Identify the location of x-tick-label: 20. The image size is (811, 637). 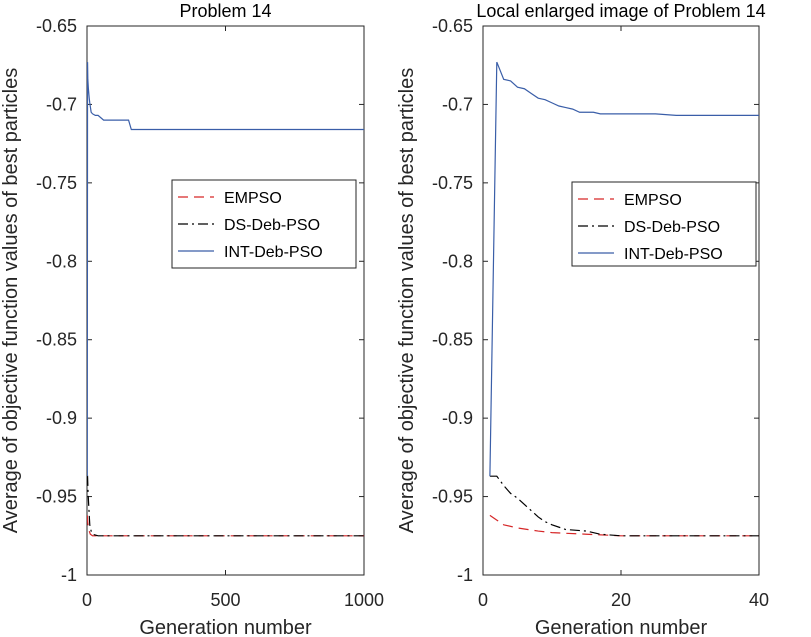
(621, 600).